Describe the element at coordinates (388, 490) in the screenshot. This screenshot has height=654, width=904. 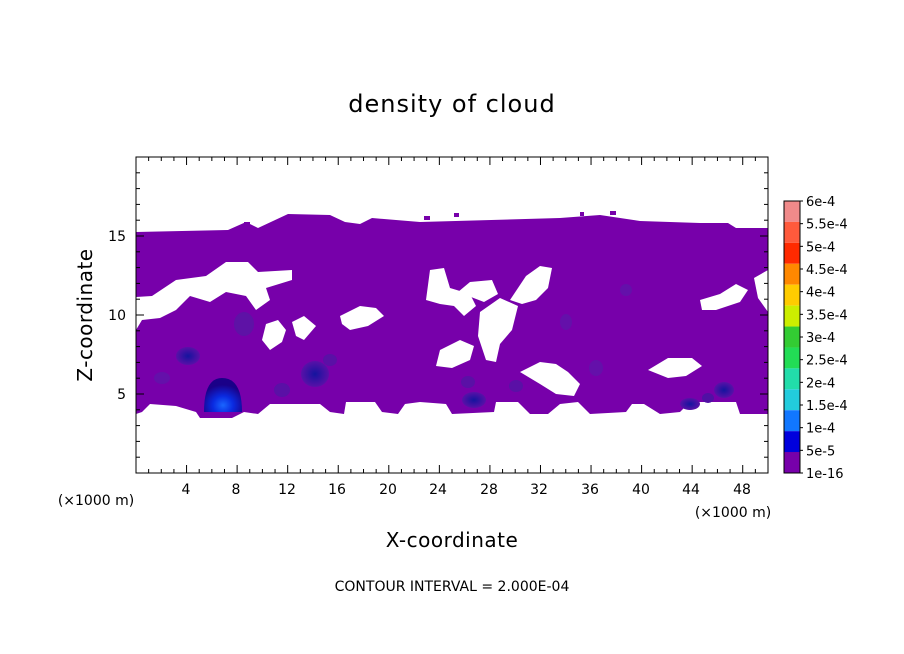
I see `x-tick-label: 20` at that location.